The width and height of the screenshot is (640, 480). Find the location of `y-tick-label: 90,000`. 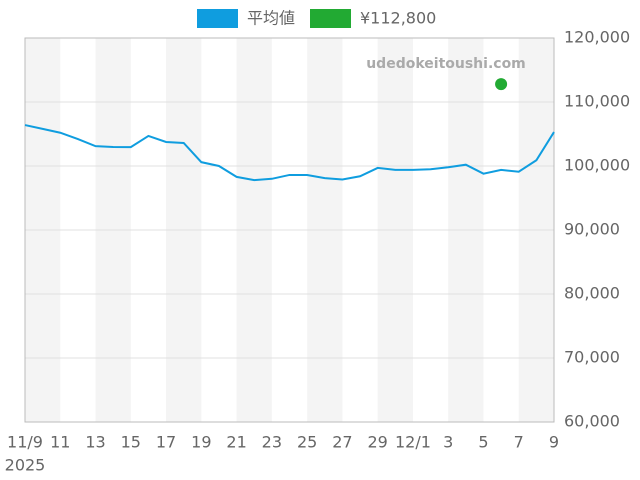

y-tick-label: 90,000 is located at coordinates (592, 229).